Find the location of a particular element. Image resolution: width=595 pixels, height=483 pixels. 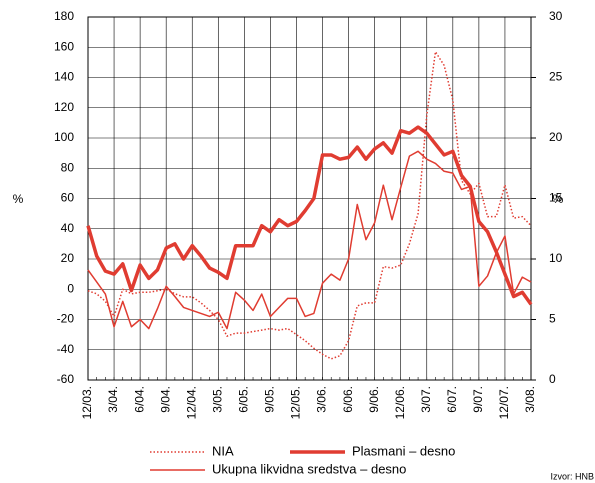

legend-label: Plasmani – desno is located at coordinates (403, 450).